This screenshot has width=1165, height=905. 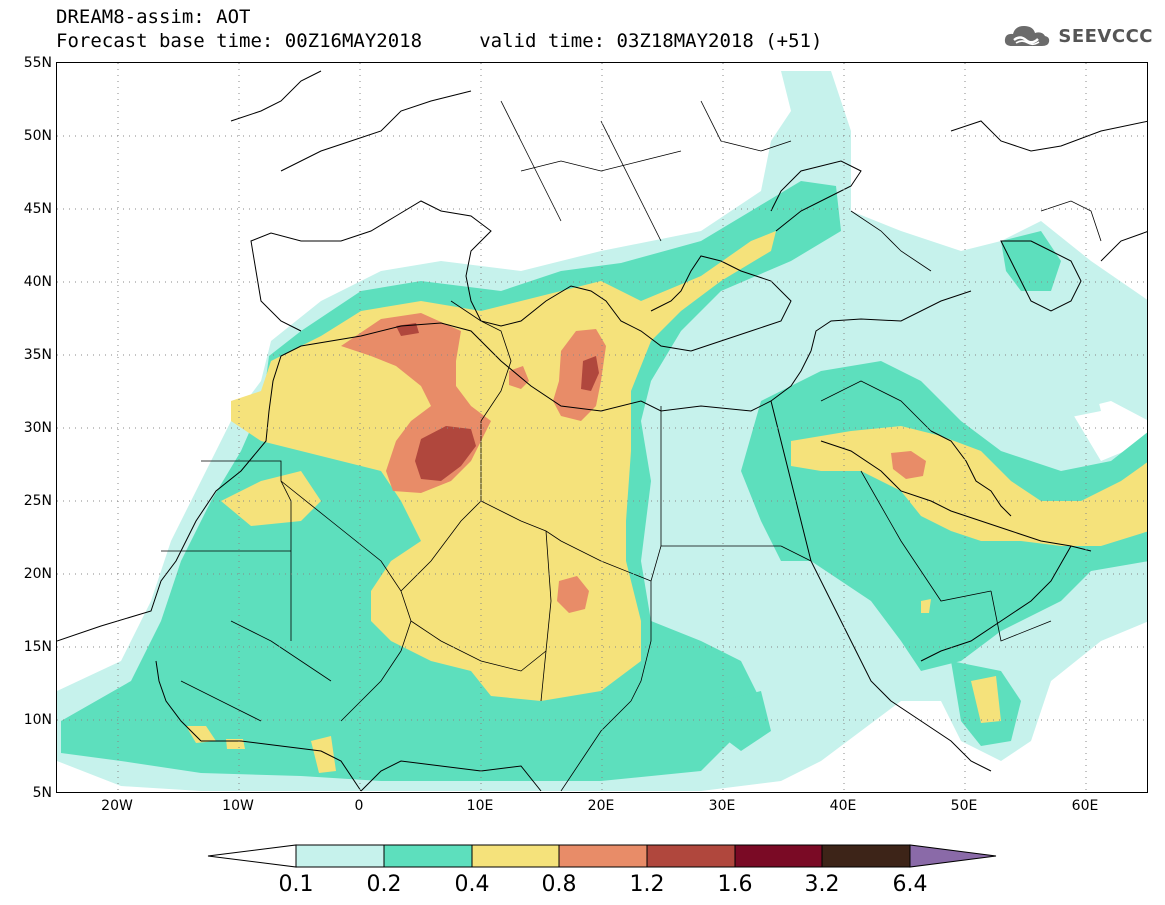 I want to click on colorbar-label-0-8: 0.8, so click(x=559, y=884).